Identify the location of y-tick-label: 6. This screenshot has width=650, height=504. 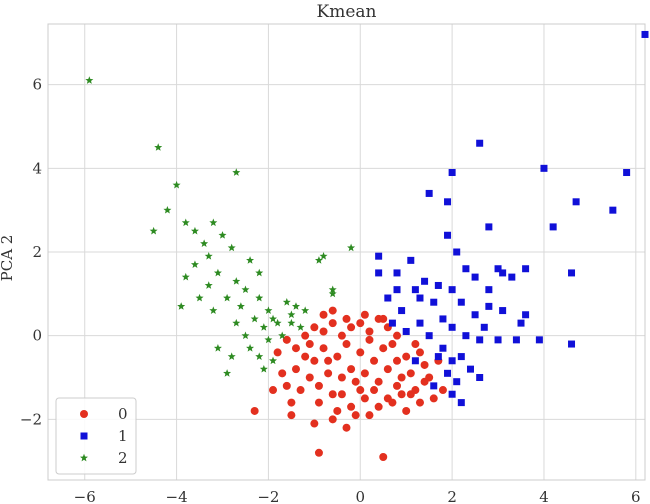
(37, 85).